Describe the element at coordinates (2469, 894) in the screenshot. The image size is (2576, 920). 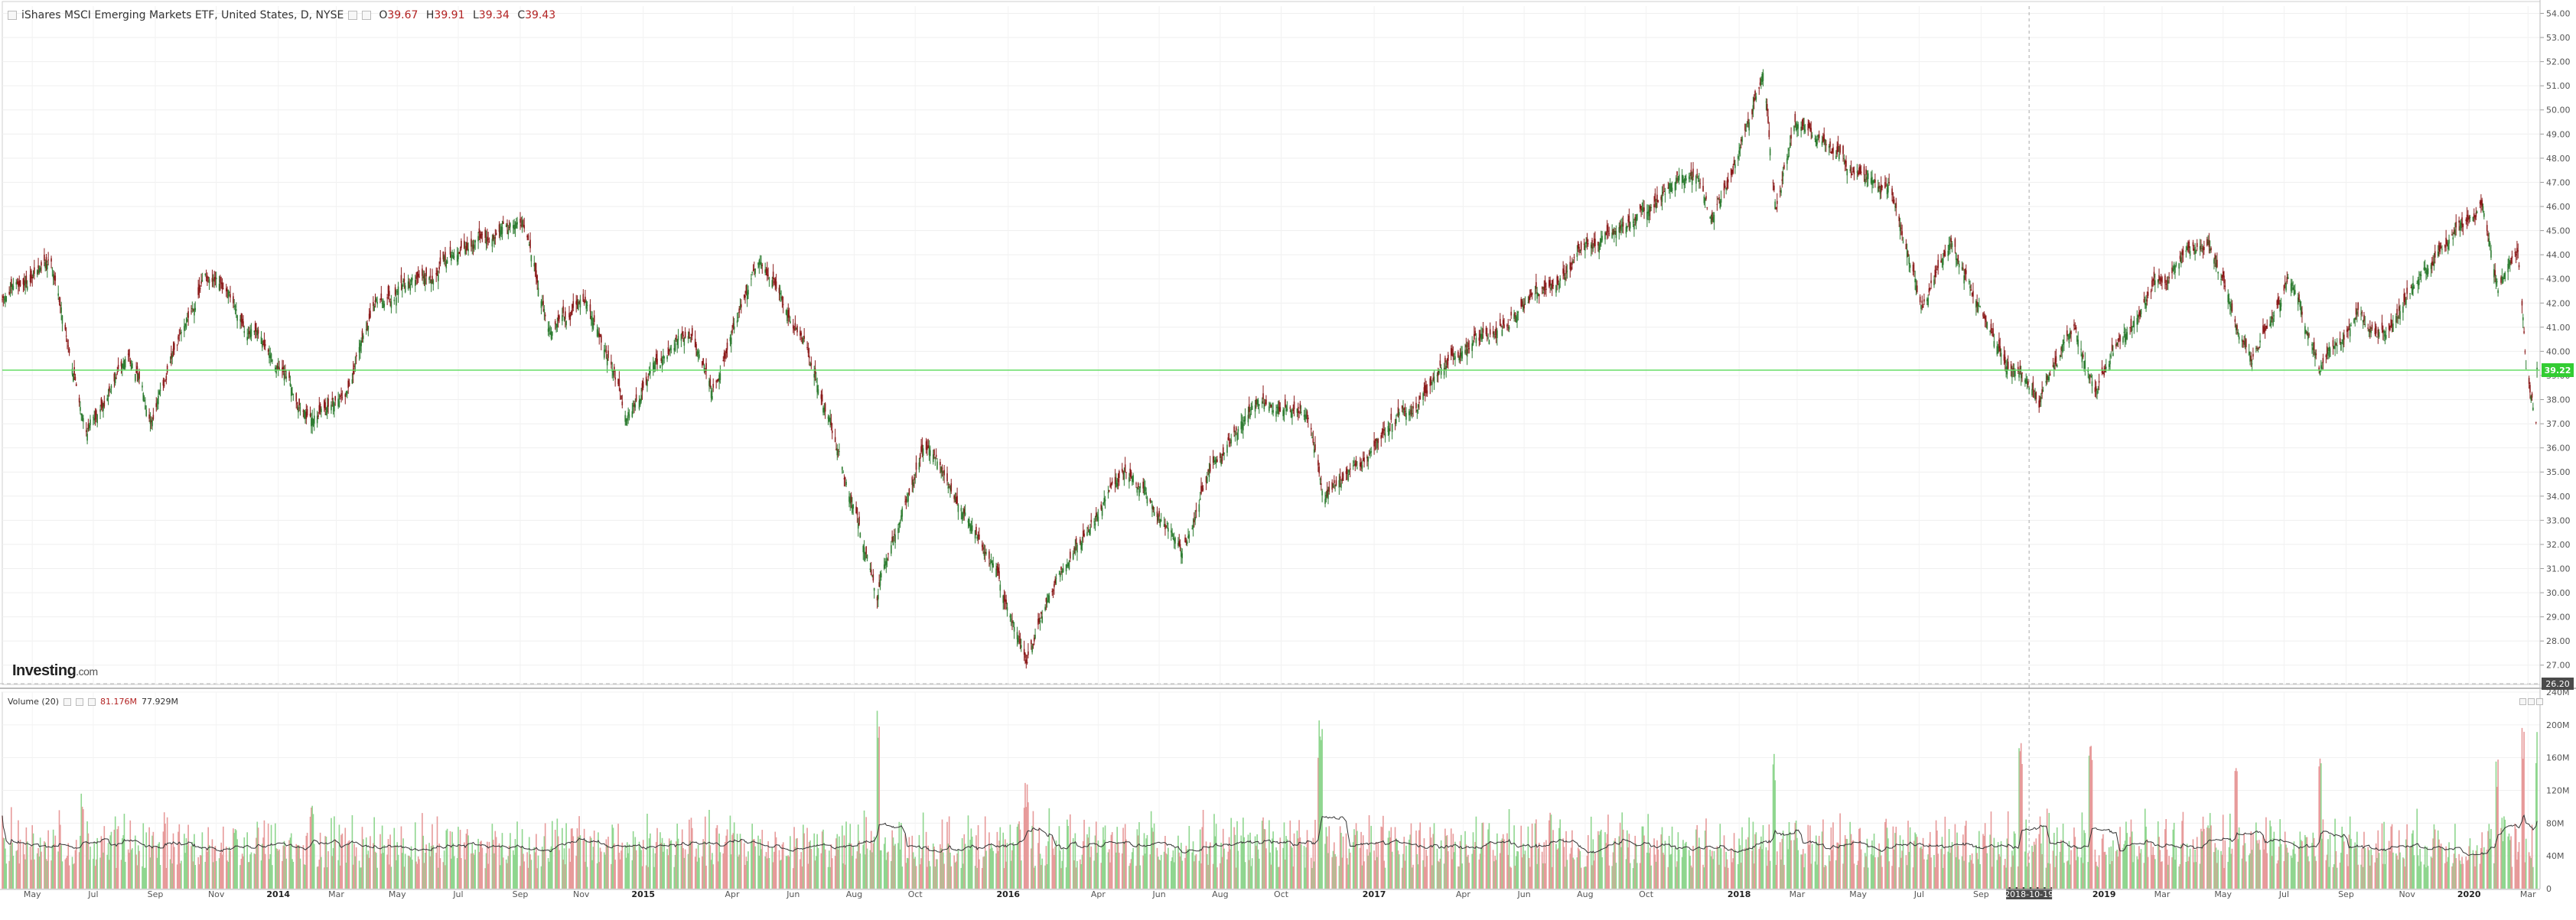
I see `time-tick-label: 2020` at that location.